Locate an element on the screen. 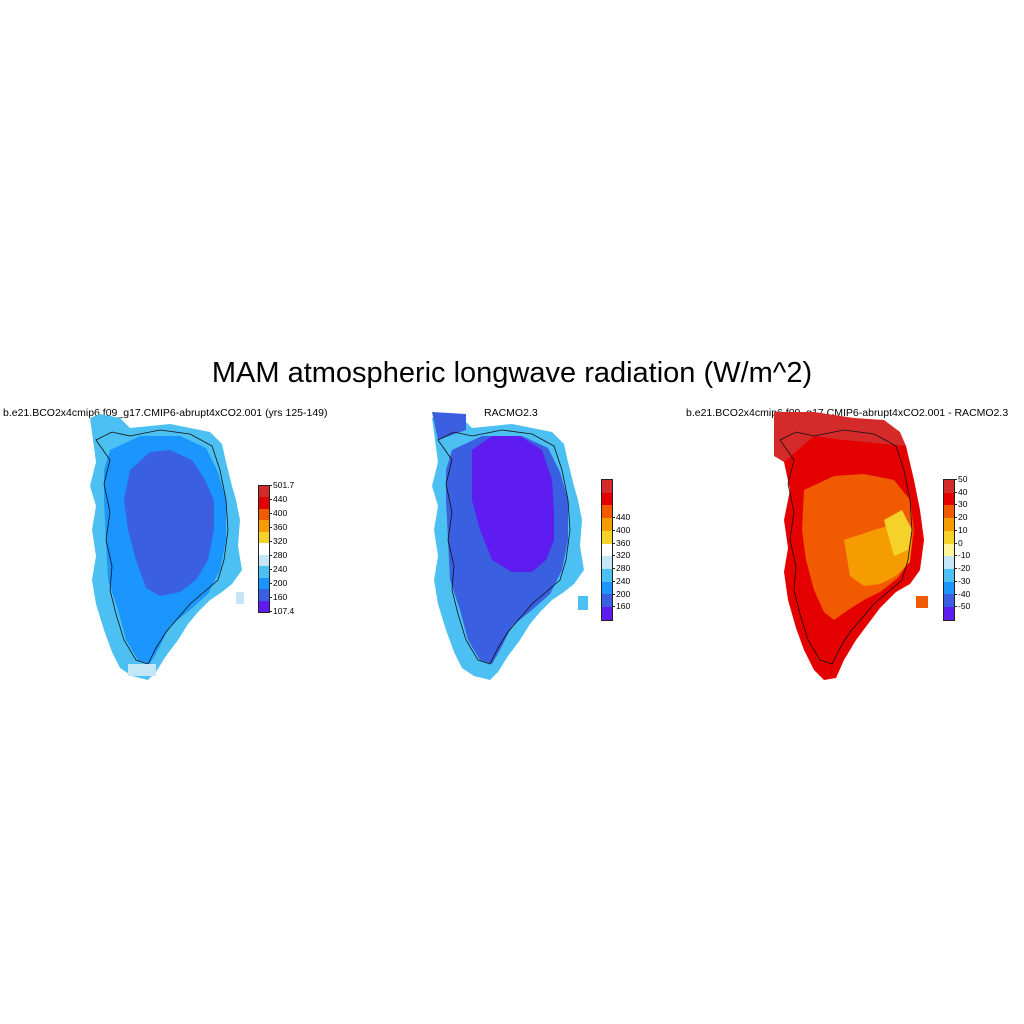  colorbar-tick-label: 501.7 is located at coordinates (284, 485).